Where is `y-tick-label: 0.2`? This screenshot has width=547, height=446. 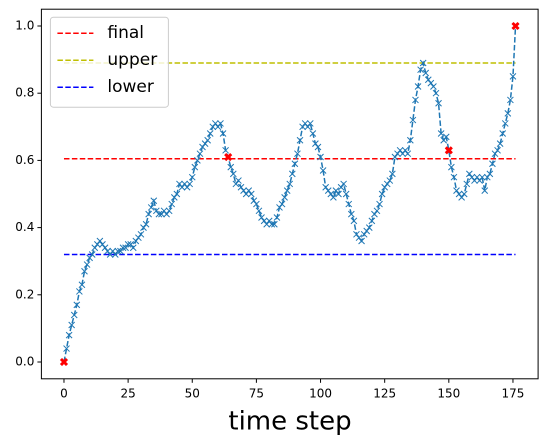
y-tick-label: 0.2 is located at coordinates (24, 294).